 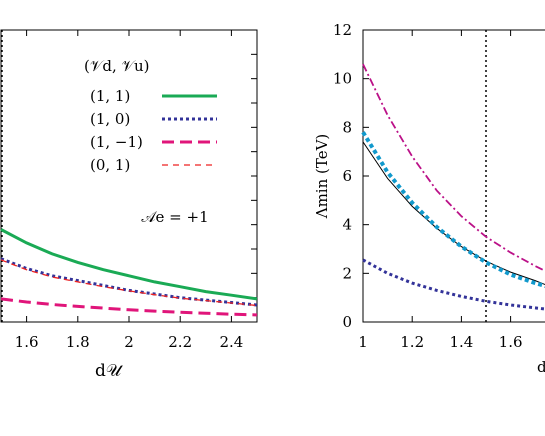 I want to click on annotation-text: 𝒜e = +1, so click(x=174, y=217).